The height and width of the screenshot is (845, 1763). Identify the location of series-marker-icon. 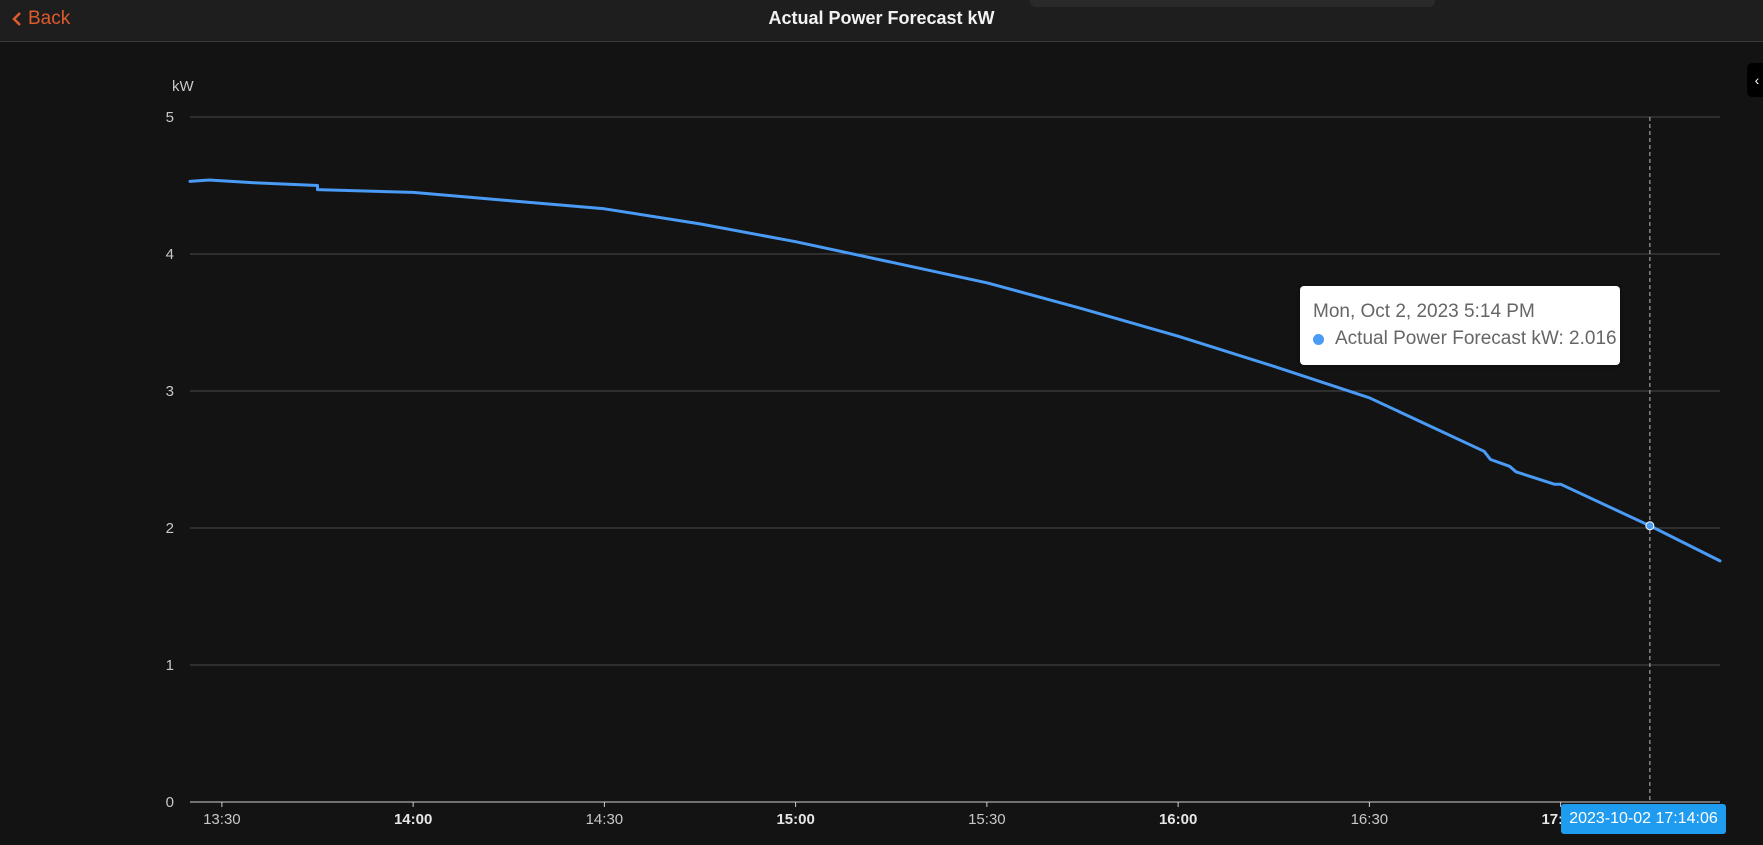
(1318, 339).